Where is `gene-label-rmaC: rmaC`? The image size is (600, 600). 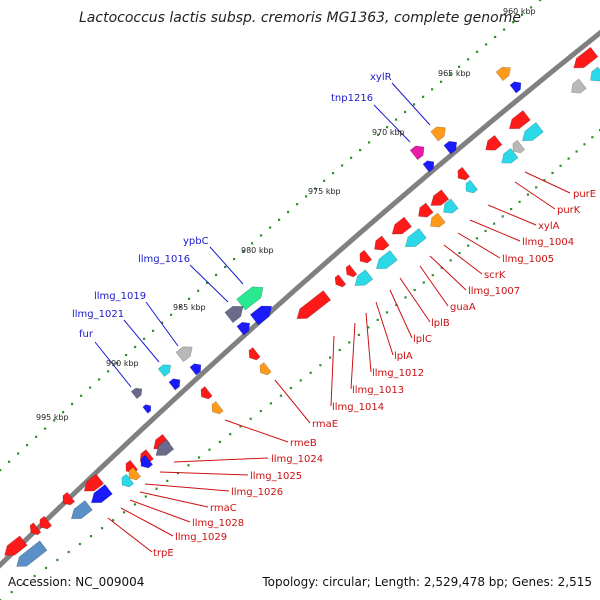 gene-label-rmaC: rmaC is located at coordinates (223, 508).